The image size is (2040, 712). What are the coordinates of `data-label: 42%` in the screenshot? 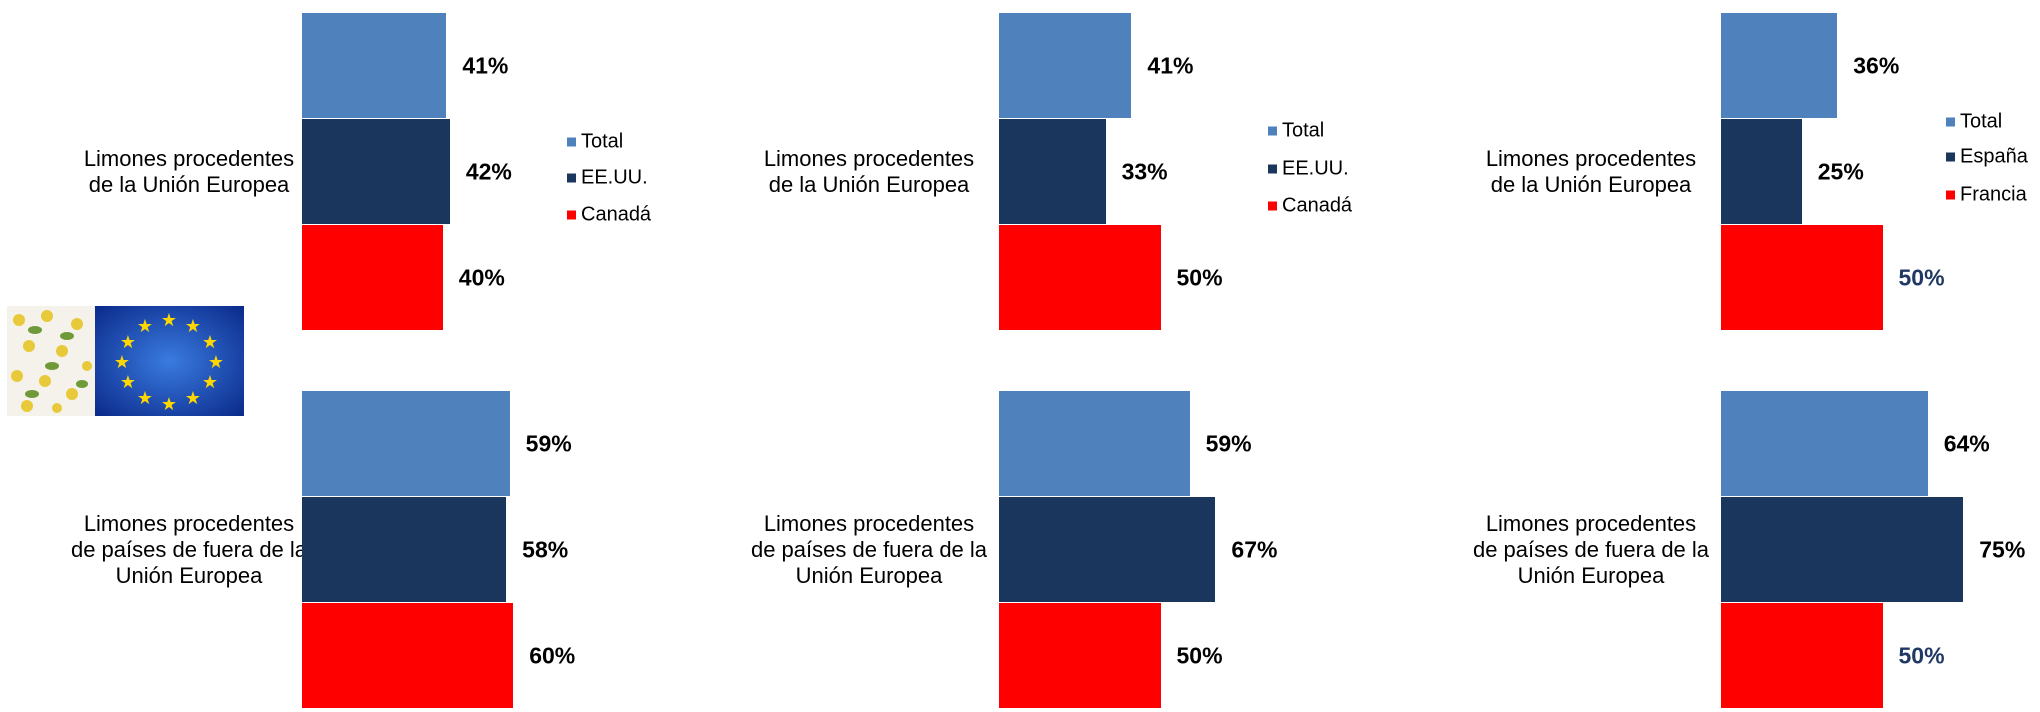 It's located at (488, 171).